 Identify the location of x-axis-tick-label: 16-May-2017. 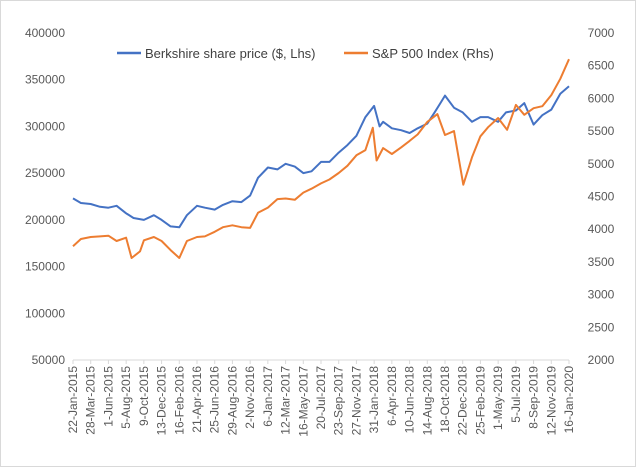
(303, 401).